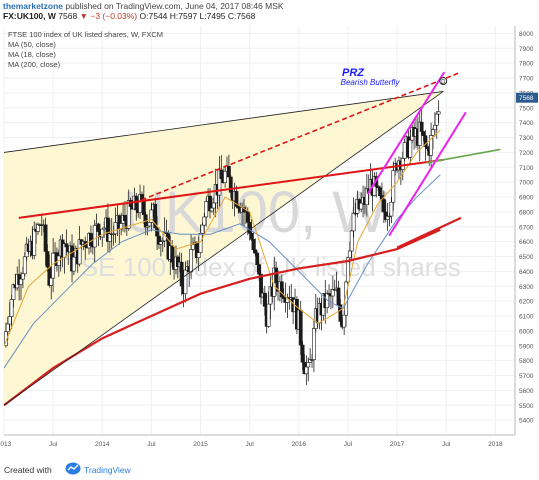  What do you see at coordinates (223, 122) in the screenshot?
I see `trendline-upper-black` at bounding box center [223, 122].